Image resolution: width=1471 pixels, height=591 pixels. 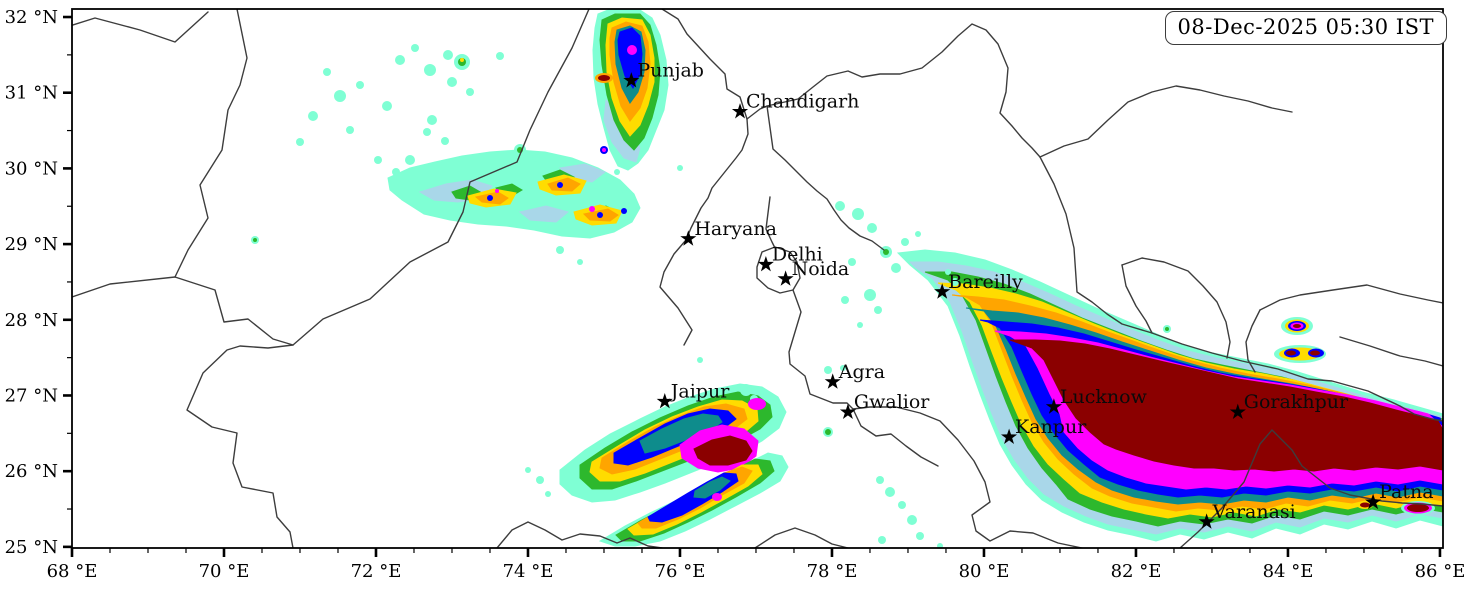 What do you see at coordinates (31, 168) in the screenshot?
I see `y-axis-tick-label: 30 °N` at bounding box center [31, 168].